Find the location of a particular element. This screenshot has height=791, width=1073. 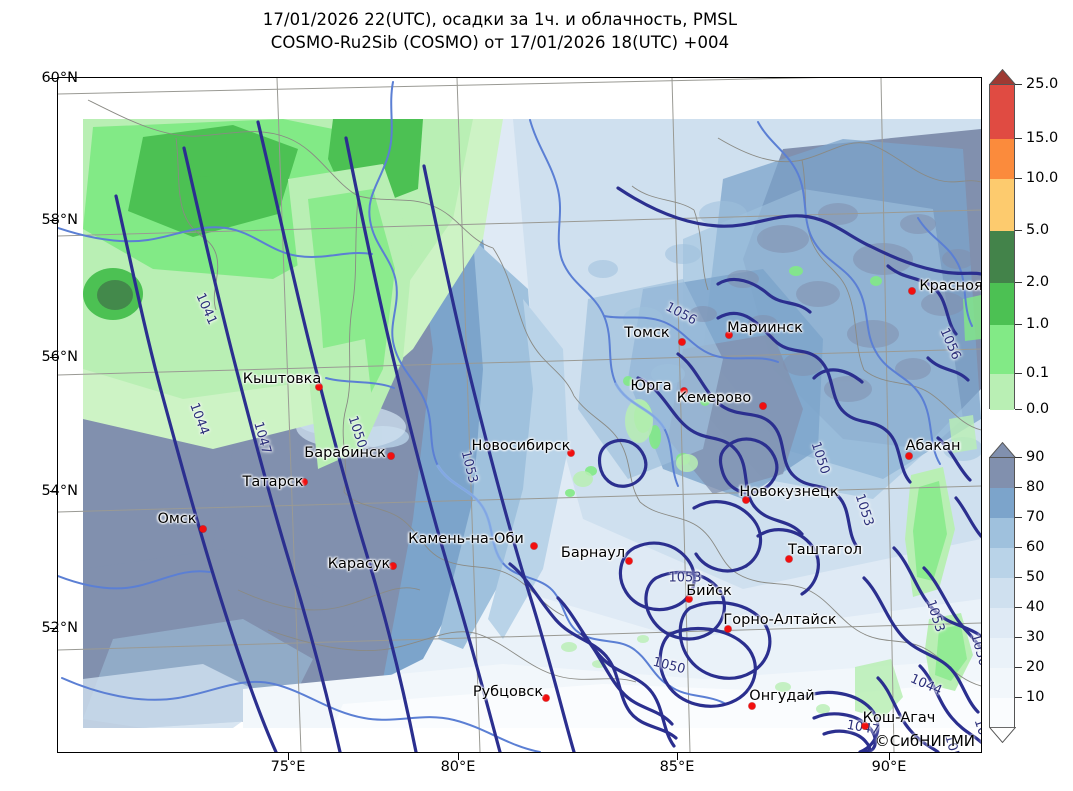

colorbar-arrow-max-cloud-icon is located at coordinates (1002, 450).